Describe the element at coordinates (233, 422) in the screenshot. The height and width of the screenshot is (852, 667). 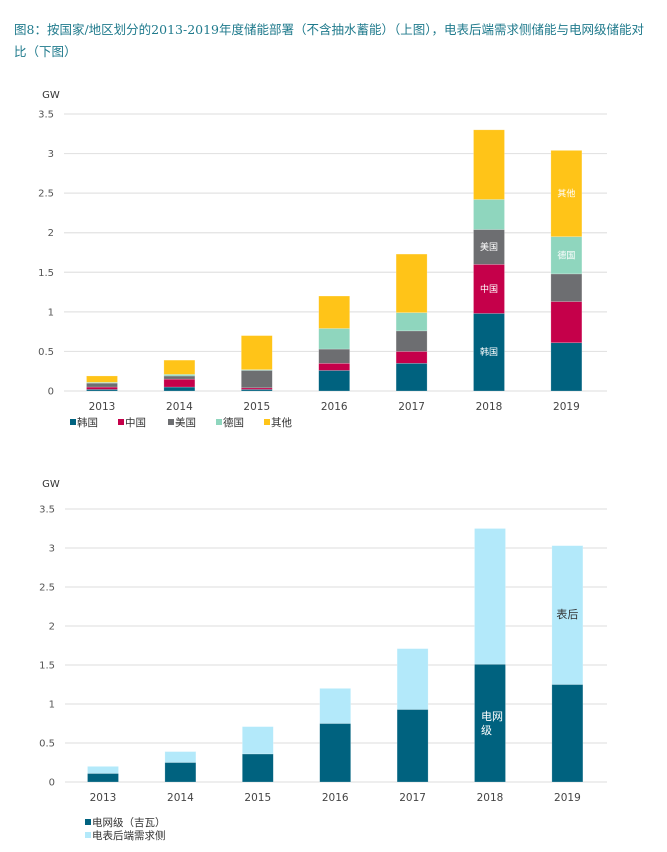
I see `legend-label: 德国` at that location.